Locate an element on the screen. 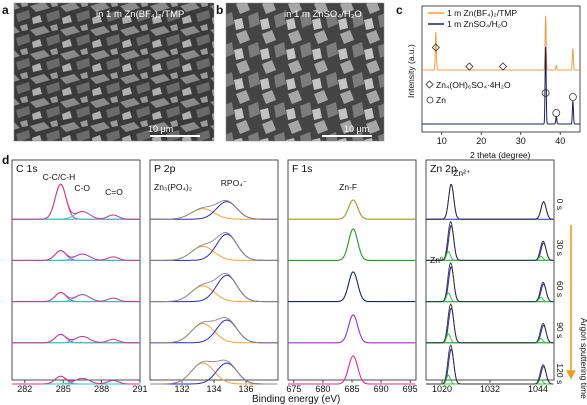 The height and width of the screenshot is (405, 587). xps-xlabel: Binding energy (eV) is located at coordinates (296, 399).